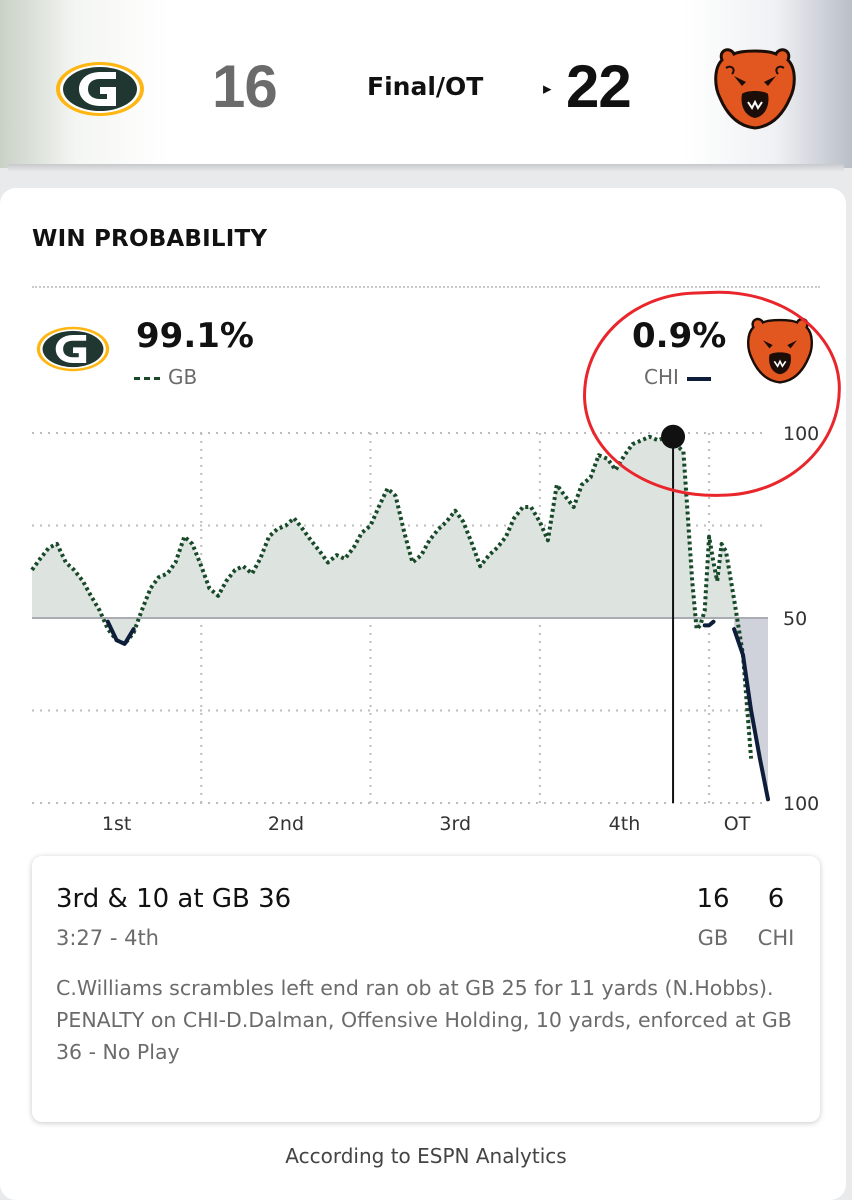 Image resolution: width=852 pixels, height=1200 pixels. I want to click on play-clock: 3:27 - 4th, so click(107, 938).